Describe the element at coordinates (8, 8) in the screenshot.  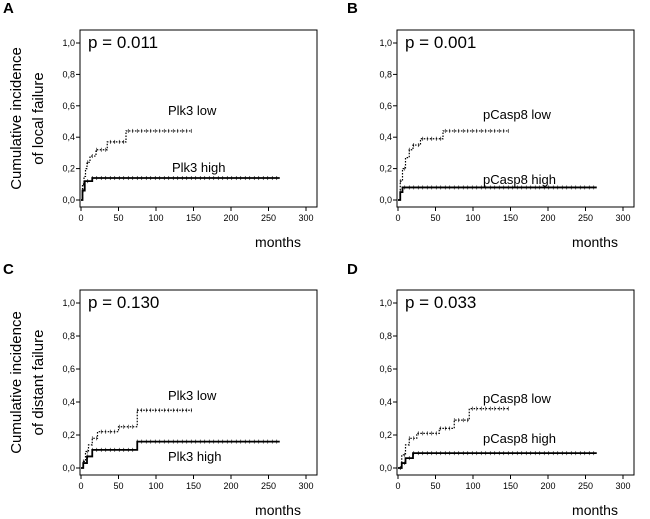
I see `panel-letter: A` at that location.